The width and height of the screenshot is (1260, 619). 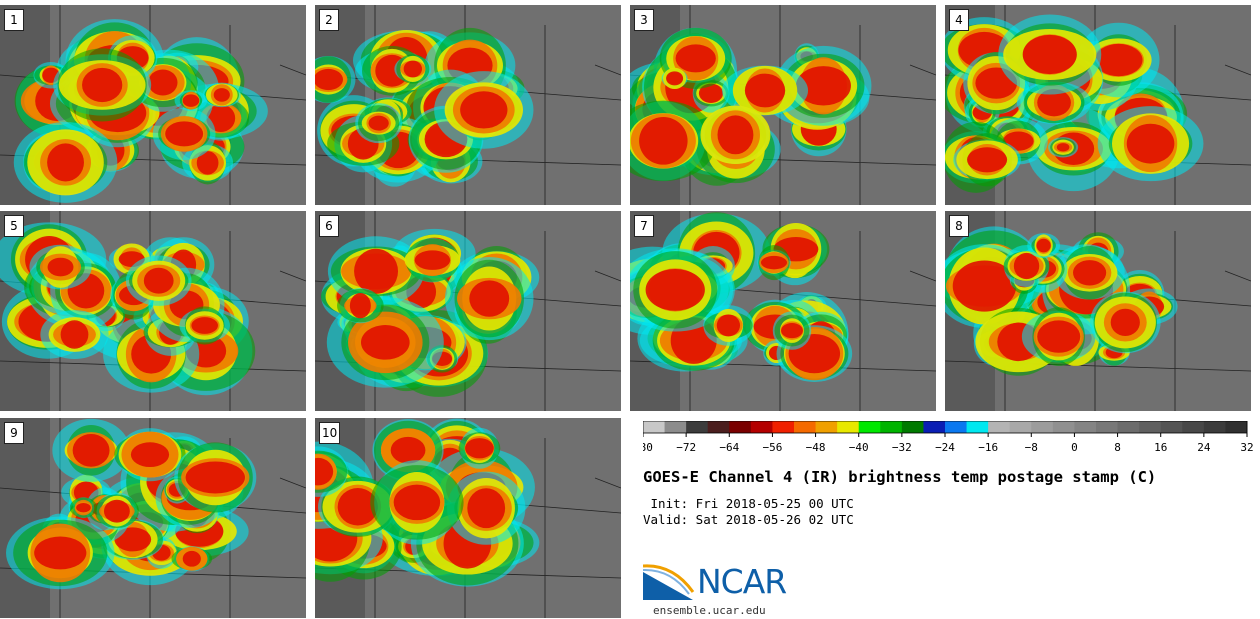 I want to click on forecast-panel: 9, so click(x=153, y=518).